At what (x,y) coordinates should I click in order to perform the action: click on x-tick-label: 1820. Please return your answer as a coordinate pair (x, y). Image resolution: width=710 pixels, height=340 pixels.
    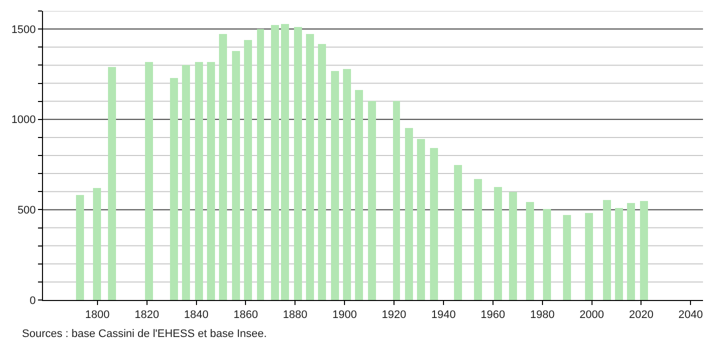
    Looking at the image, I should click on (147, 315).